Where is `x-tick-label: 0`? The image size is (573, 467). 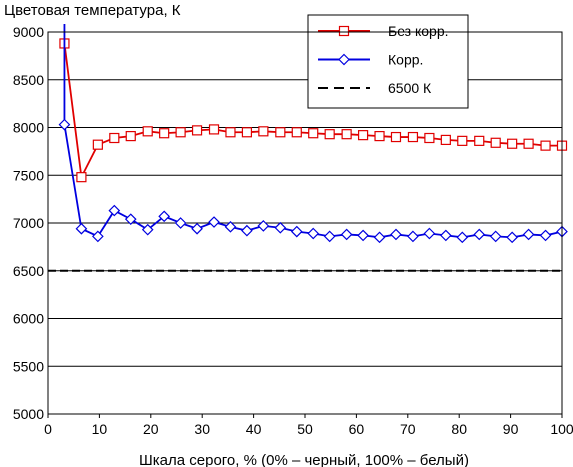
x-tick-label: 0 is located at coordinates (48, 429).